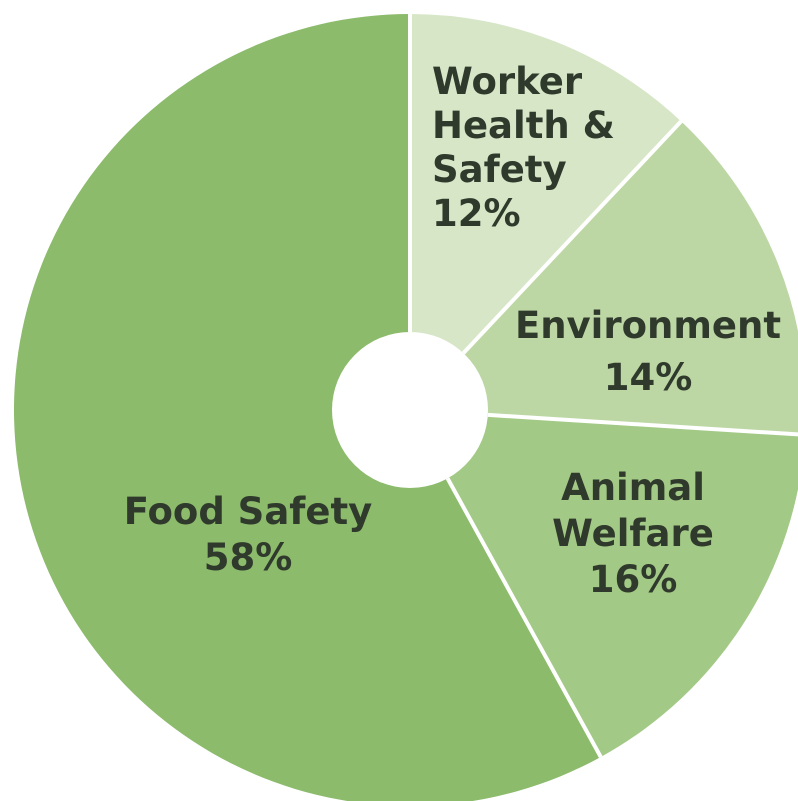  Describe the element at coordinates (499, 169) in the screenshot. I see `slice-name-line: Safety` at that location.